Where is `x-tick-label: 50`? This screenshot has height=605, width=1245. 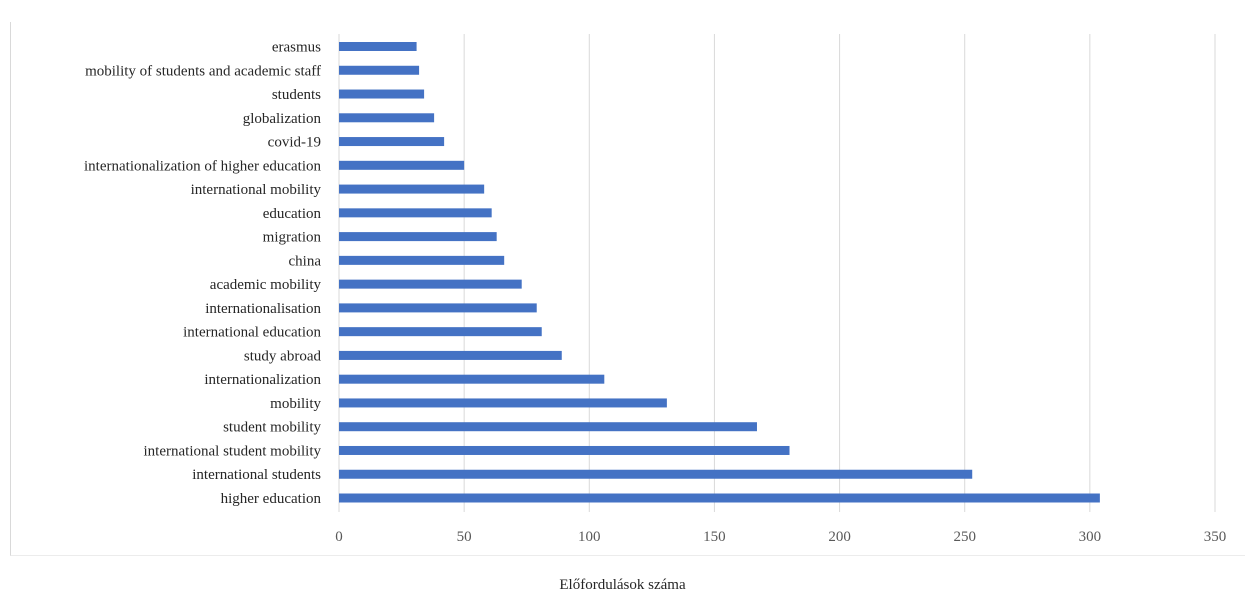 x-tick-label: 50 is located at coordinates (464, 537).